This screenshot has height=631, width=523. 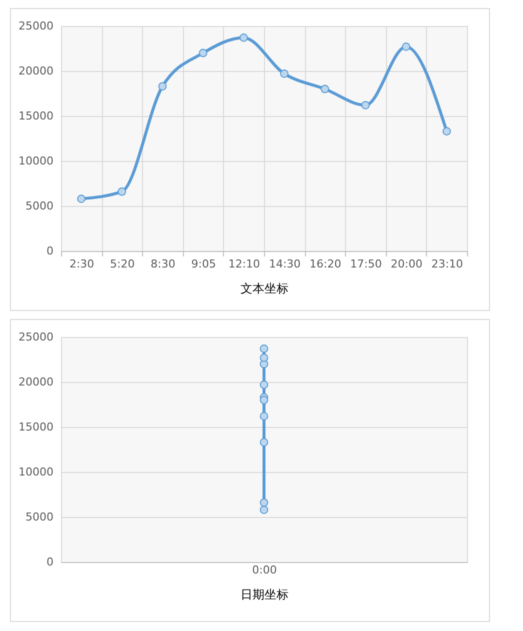 I want to click on x-tick-label: 16:20, so click(x=326, y=264).